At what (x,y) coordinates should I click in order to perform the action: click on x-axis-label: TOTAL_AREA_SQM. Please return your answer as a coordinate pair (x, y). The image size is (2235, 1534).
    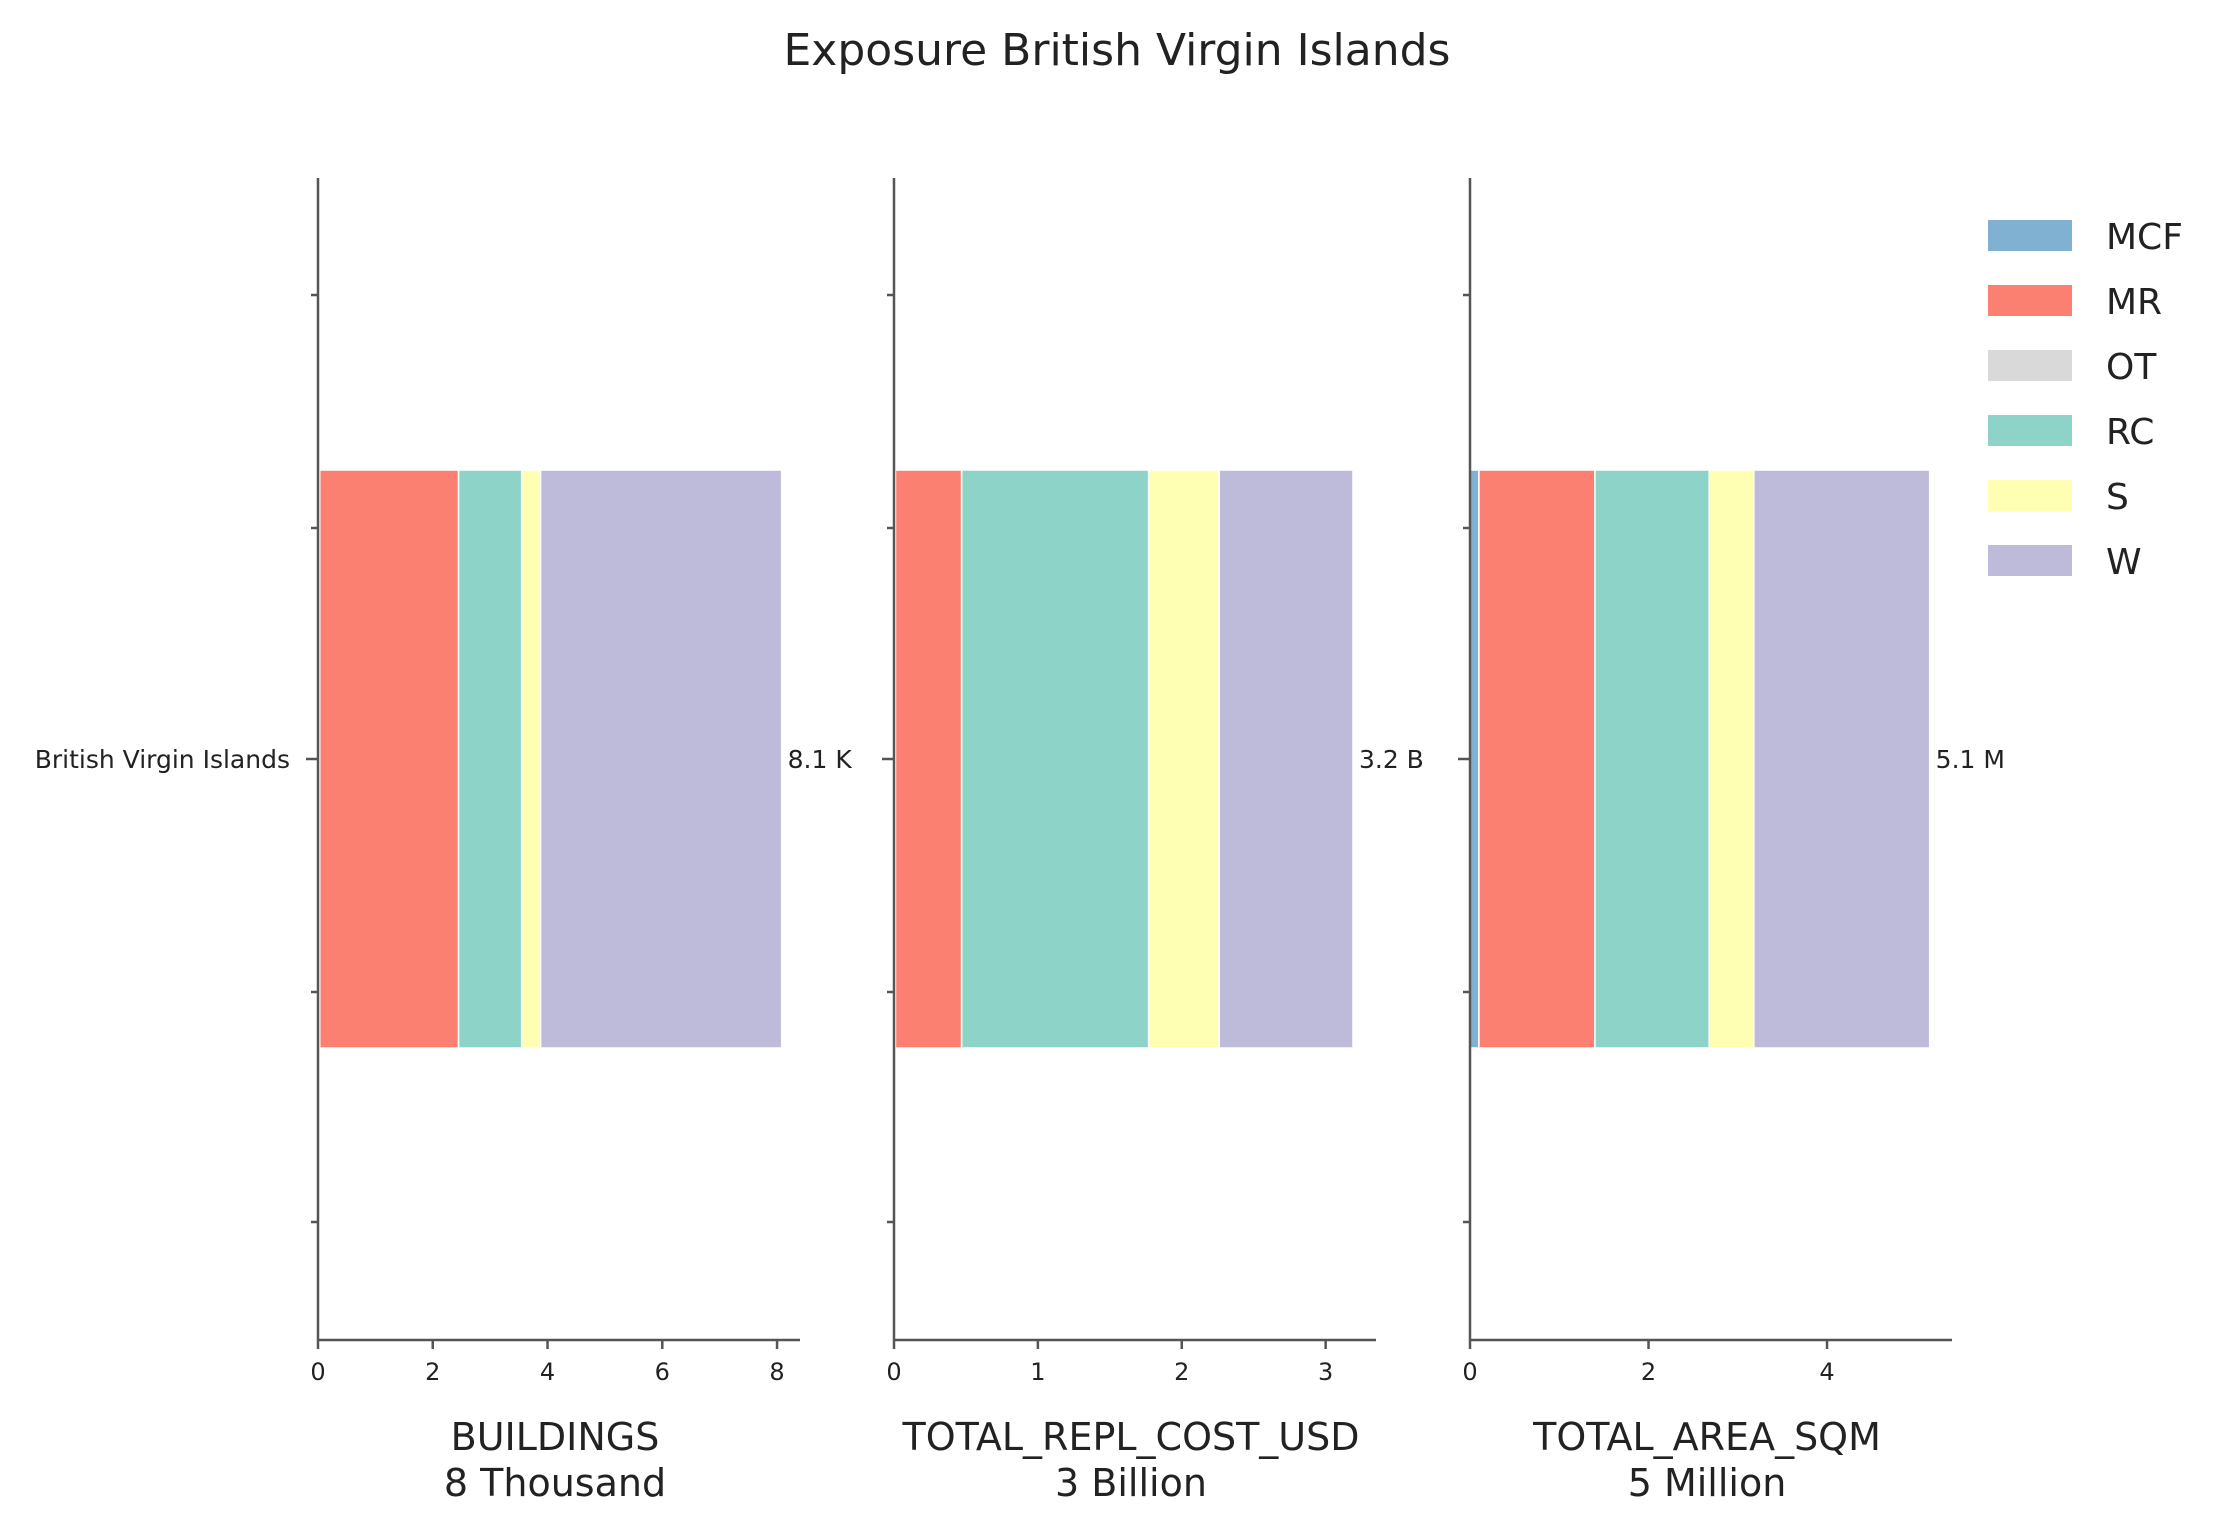
    Looking at the image, I should click on (1706, 1437).